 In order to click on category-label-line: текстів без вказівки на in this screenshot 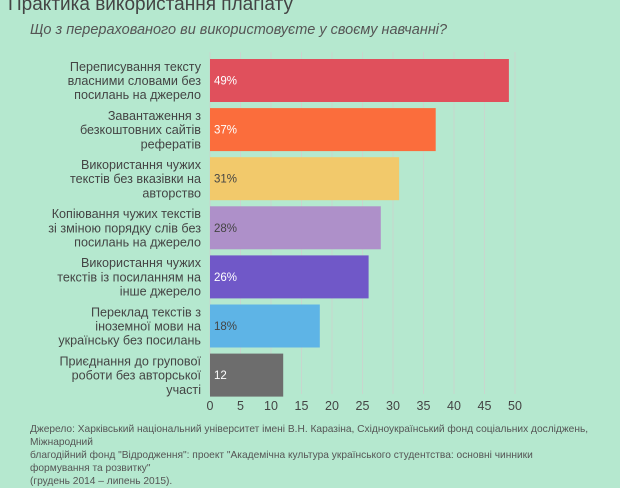, I will do `click(135, 179)`.